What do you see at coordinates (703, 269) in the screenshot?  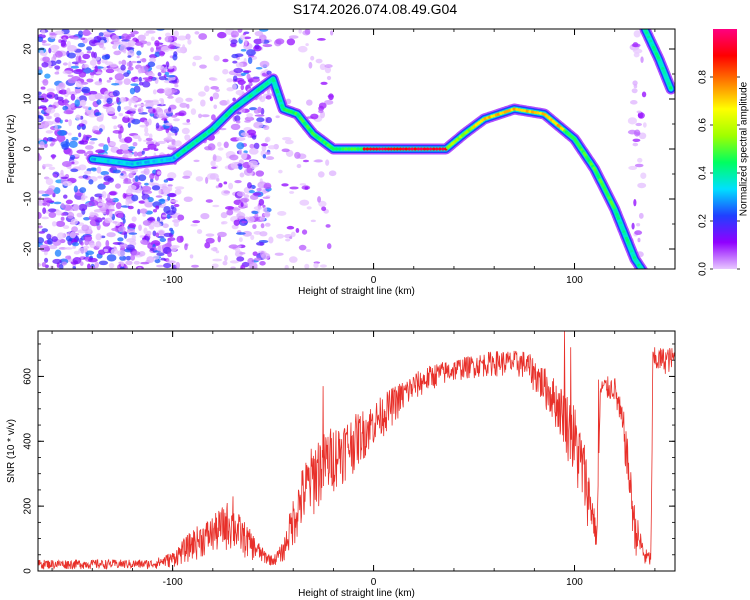 I see `colorbar-tick-label: 0.0` at bounding box center [703, 269].